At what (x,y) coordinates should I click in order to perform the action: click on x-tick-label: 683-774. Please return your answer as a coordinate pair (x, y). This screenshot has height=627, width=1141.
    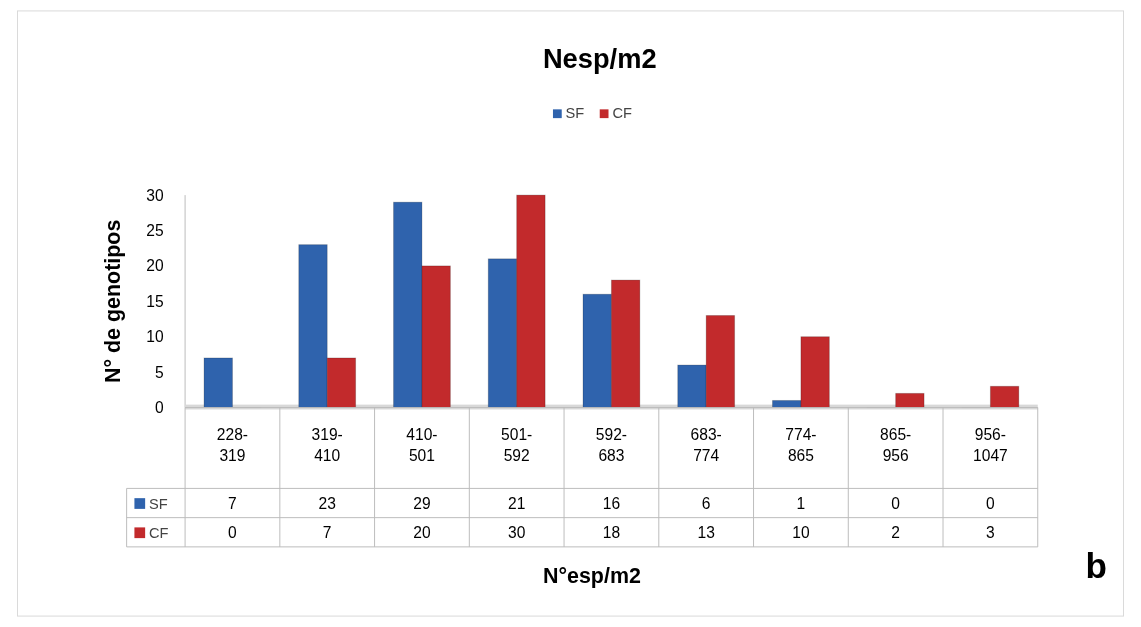
    Looking at the image, I should click on (706, 445).